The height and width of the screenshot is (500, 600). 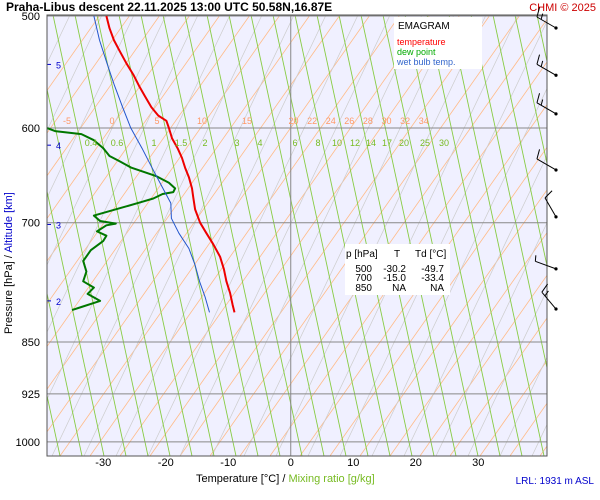 I want to click on summary-row-850-p: 850, so click(x=363, y=288).